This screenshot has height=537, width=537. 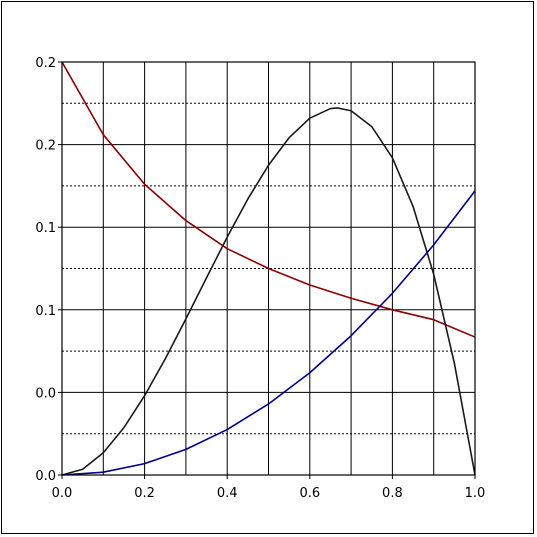 I want to click on x-tick-label: 0.6, so click(x=309, y=493).